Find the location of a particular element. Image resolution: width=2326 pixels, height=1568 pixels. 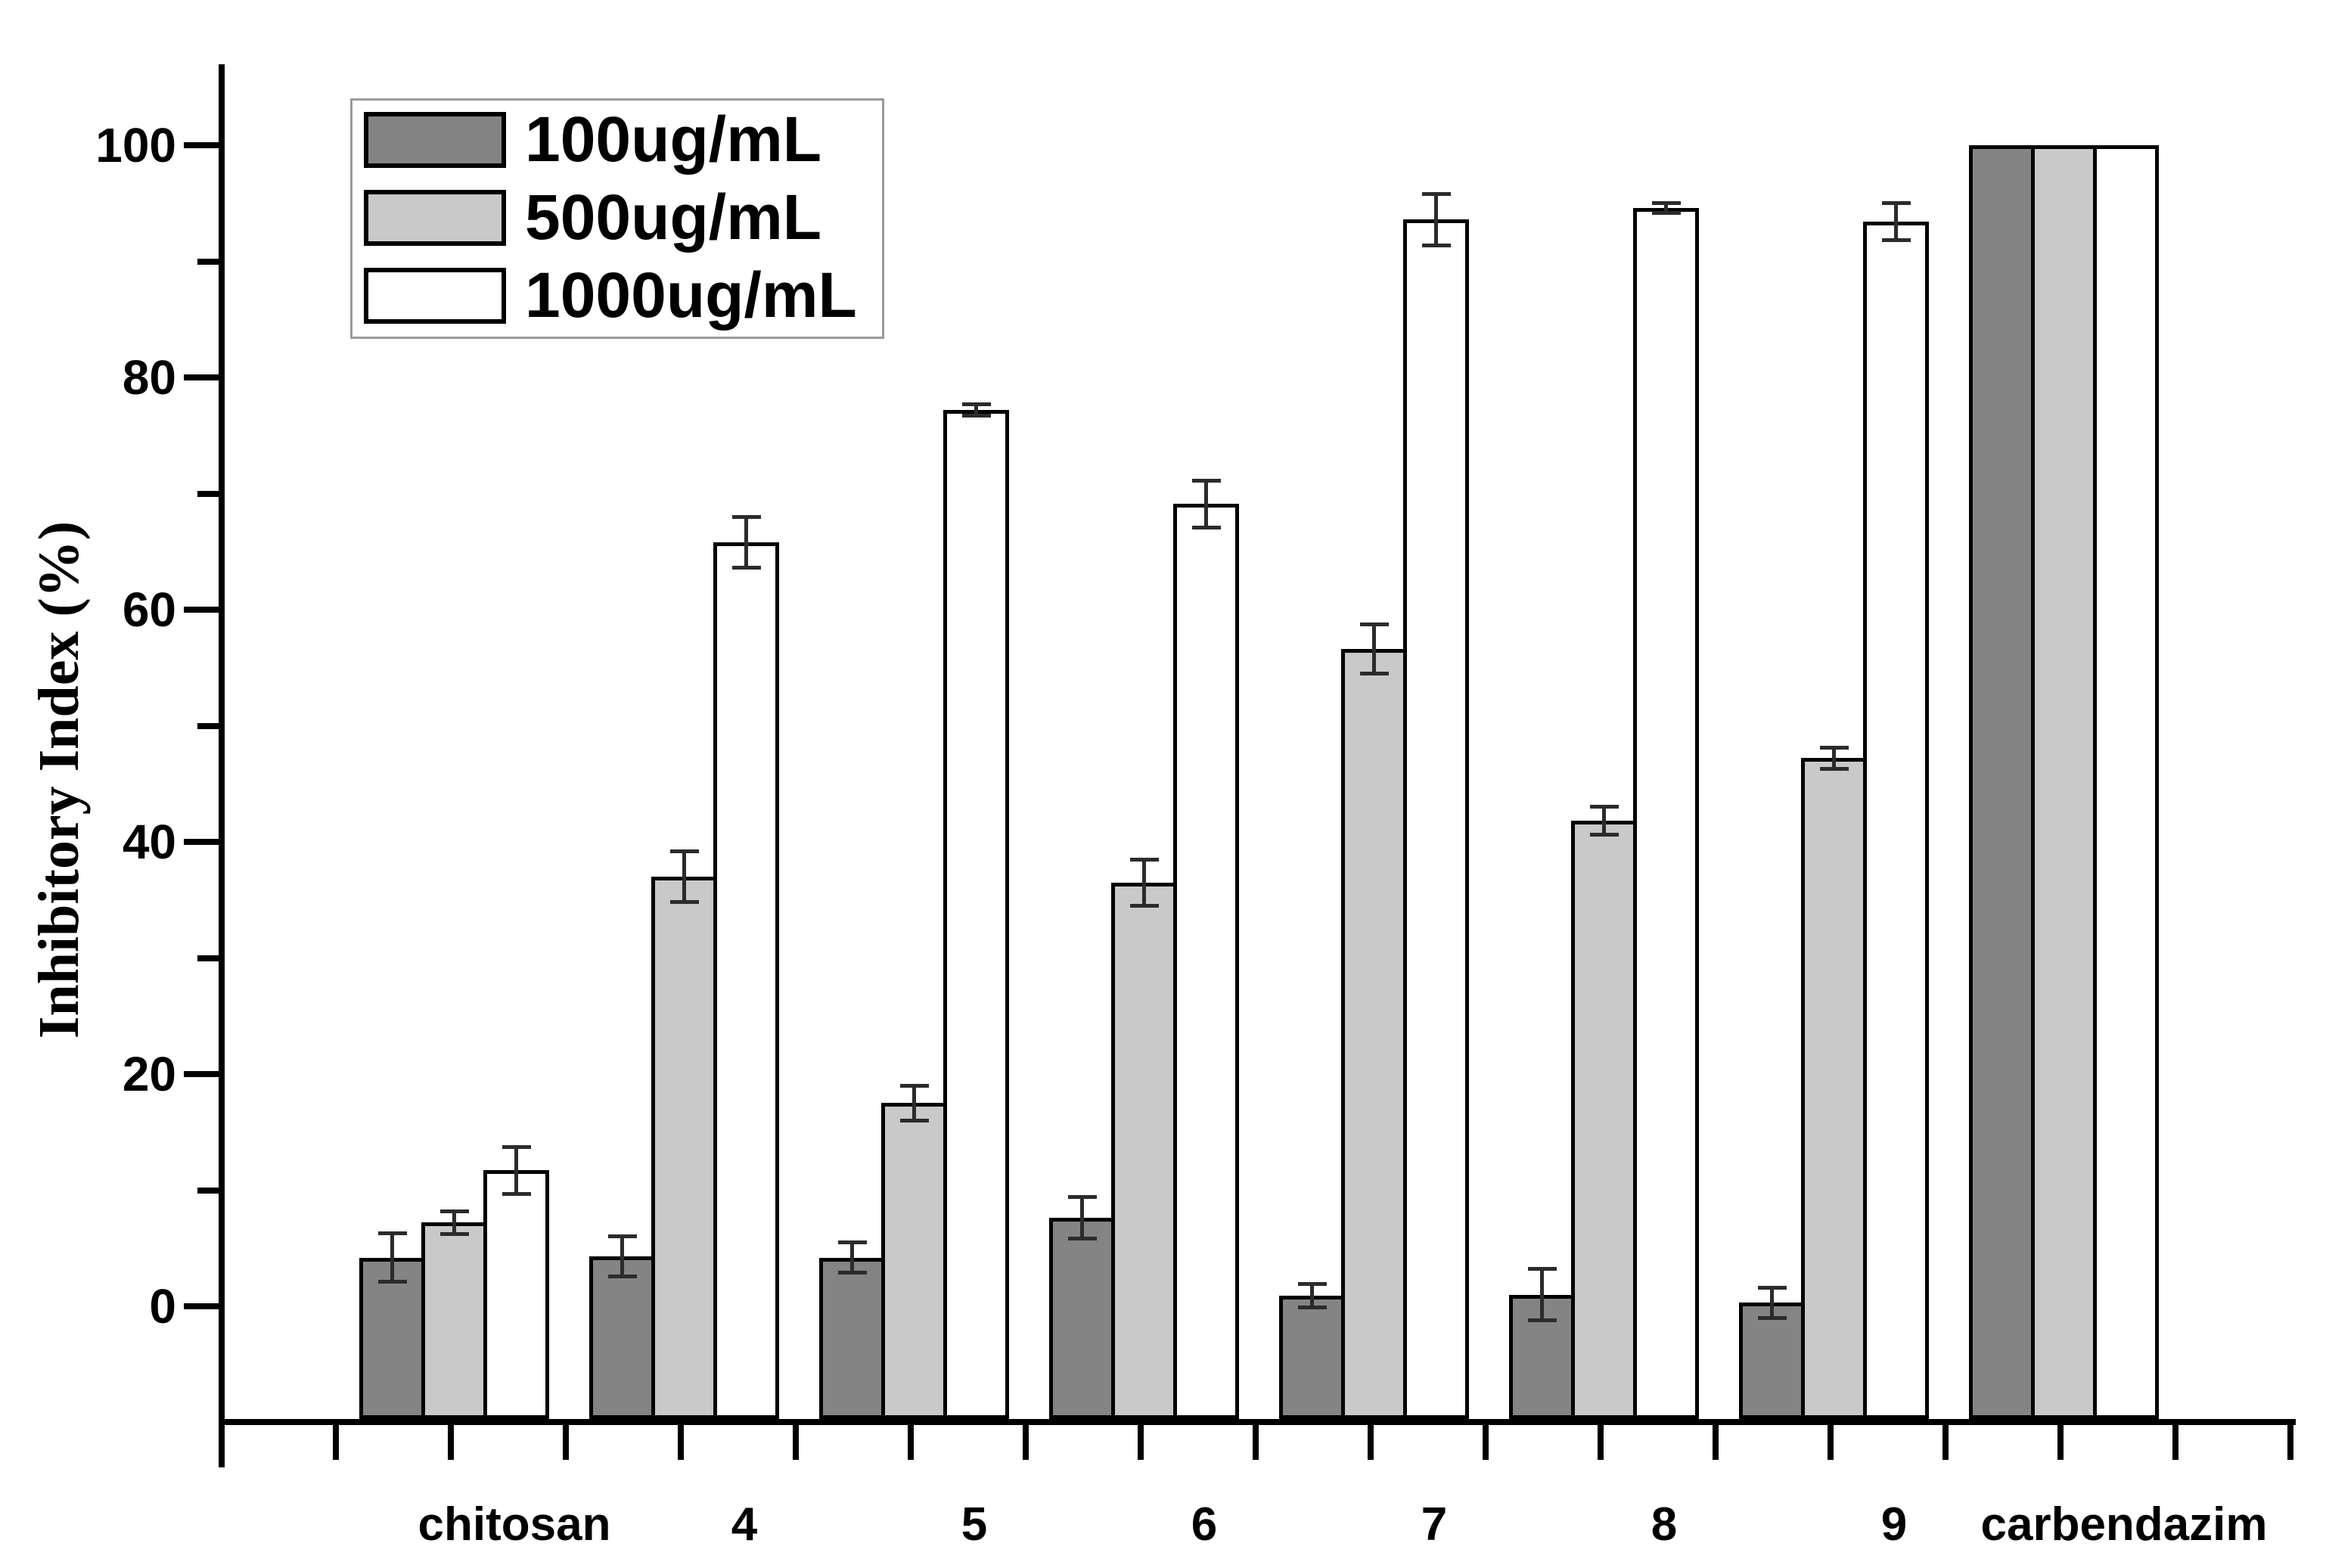

bar-7-500ug/mL is located at coordinates (1374, 1034).